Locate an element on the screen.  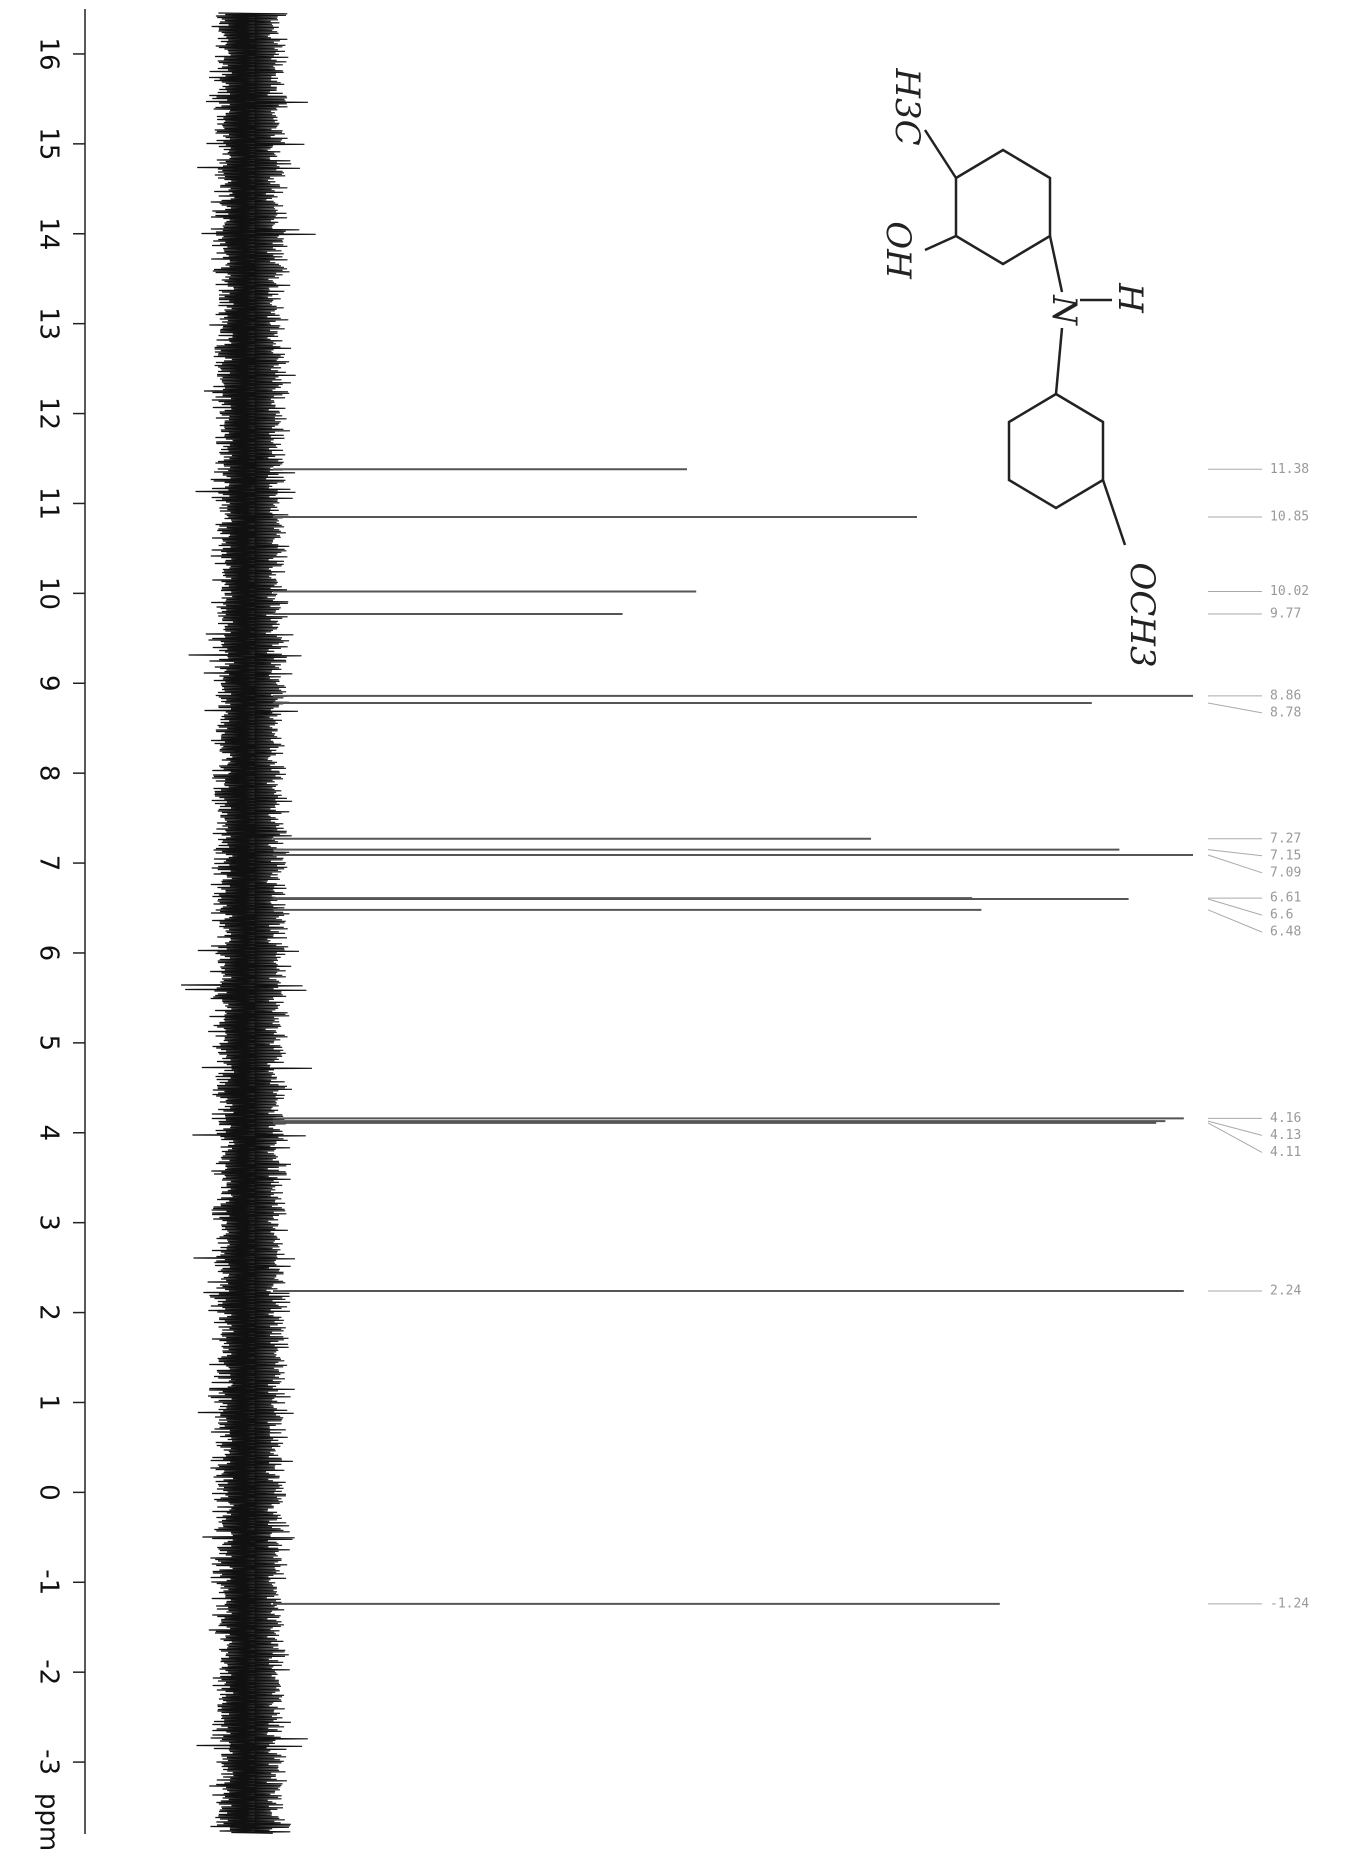
molecule-structure is located at coordinates (1025, 337).